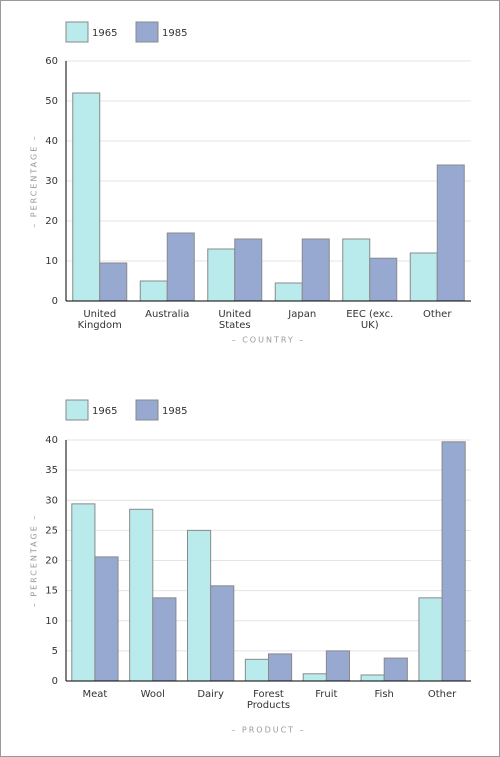 The width and height of the screenshot is (500, 757). What do you see at coordinates (326, 694) in the screenshot?
I see `x-tick-label: Fruit` at bounding box center [326, 694].